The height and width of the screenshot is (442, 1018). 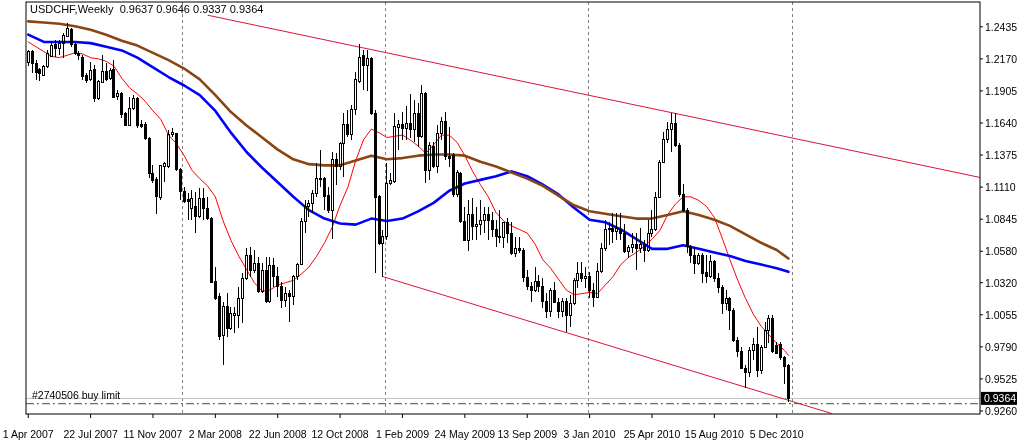 I want to click on y-tick-label: 0.9260, so click(x=1001, y=410).